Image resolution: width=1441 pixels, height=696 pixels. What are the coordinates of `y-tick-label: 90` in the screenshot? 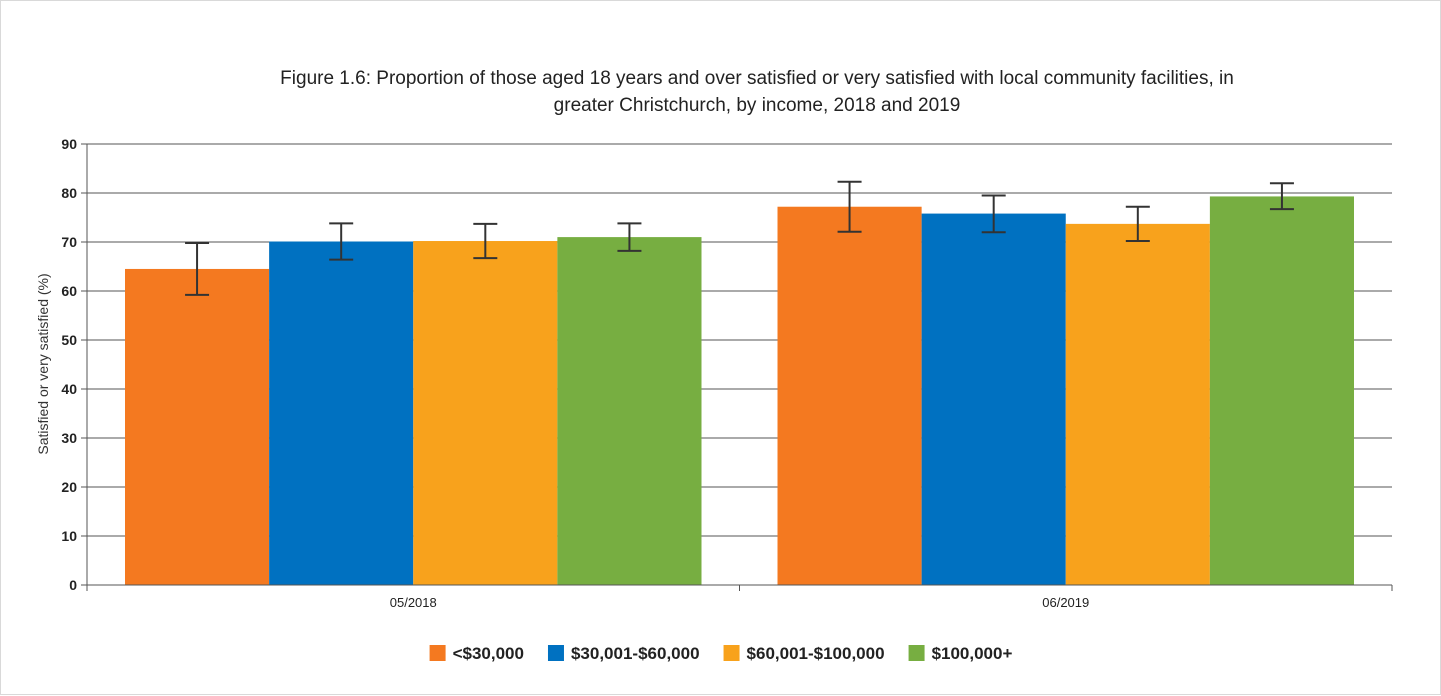 It's located at (69, 144).